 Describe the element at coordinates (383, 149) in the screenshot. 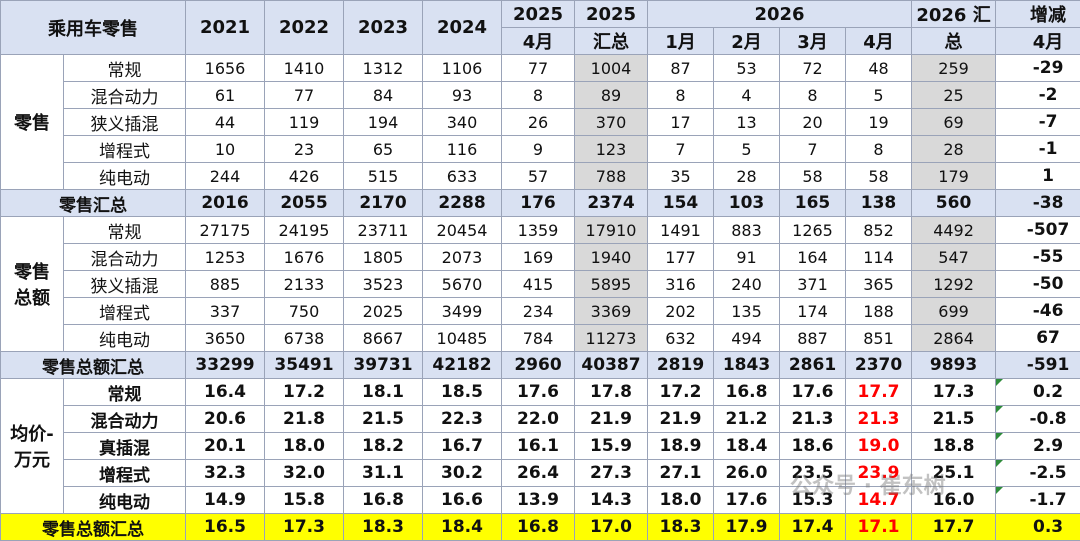

I see `table-cell: 65` at that location.